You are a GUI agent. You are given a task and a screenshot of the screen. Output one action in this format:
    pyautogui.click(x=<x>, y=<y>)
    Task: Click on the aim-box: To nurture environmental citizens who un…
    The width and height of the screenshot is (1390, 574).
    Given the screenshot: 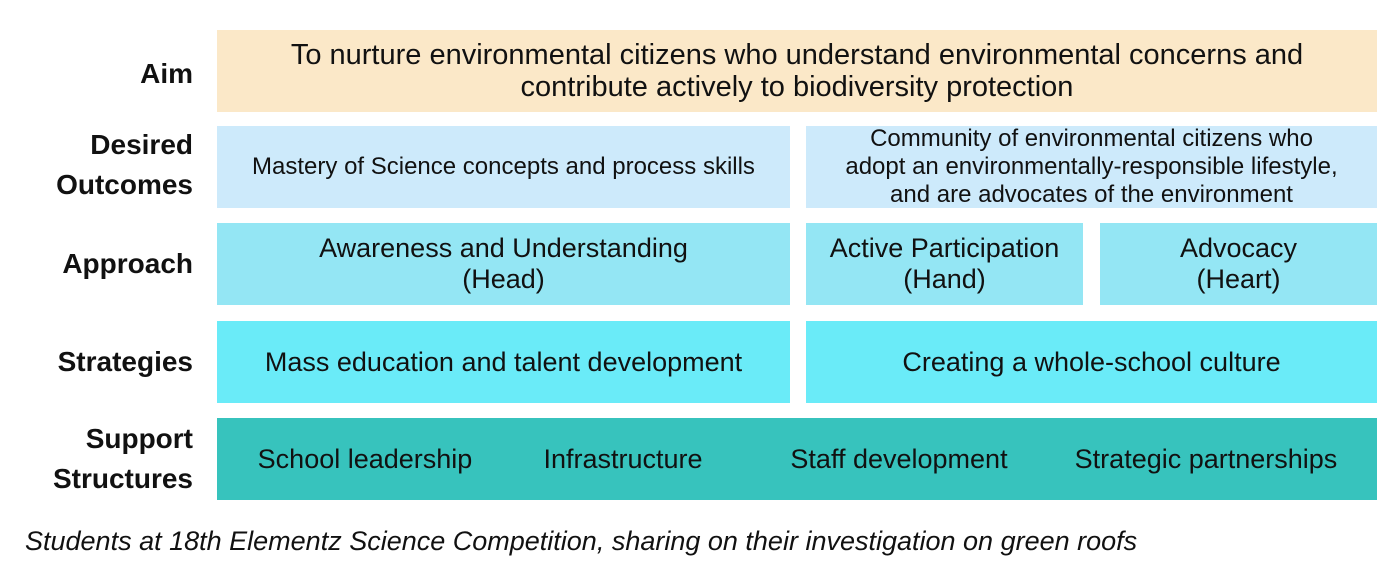 What is the action you would take?
    pyautogui.click(x=797, y=71)
    